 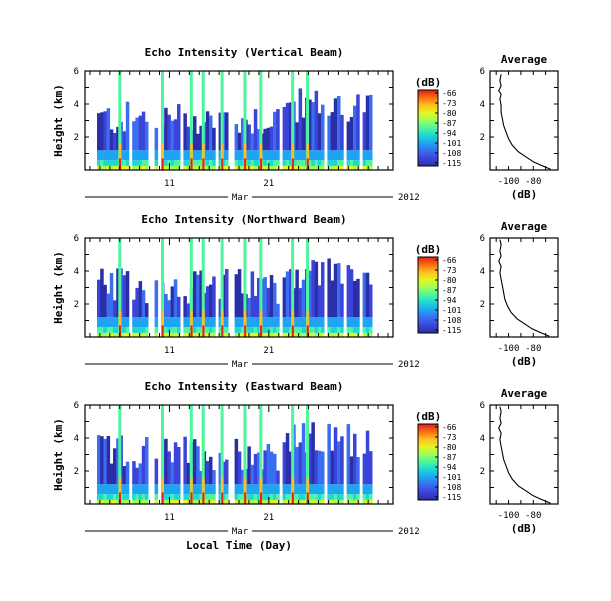 I want to click on panel-title: Echo Intensity (Northward Beam), so click(x=243, y=219).